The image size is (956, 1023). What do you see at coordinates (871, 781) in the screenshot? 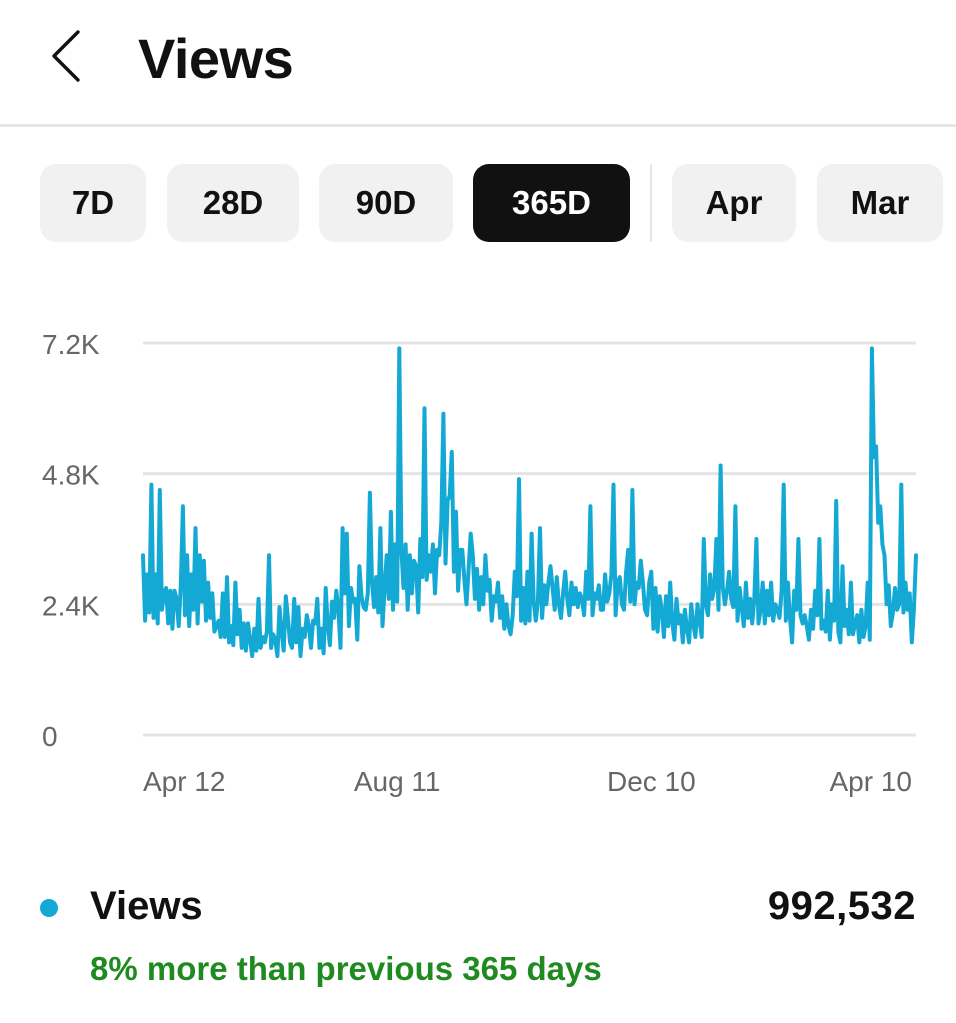
I see `x-tick-label: Apr 10` at bounding box center [871, 781].